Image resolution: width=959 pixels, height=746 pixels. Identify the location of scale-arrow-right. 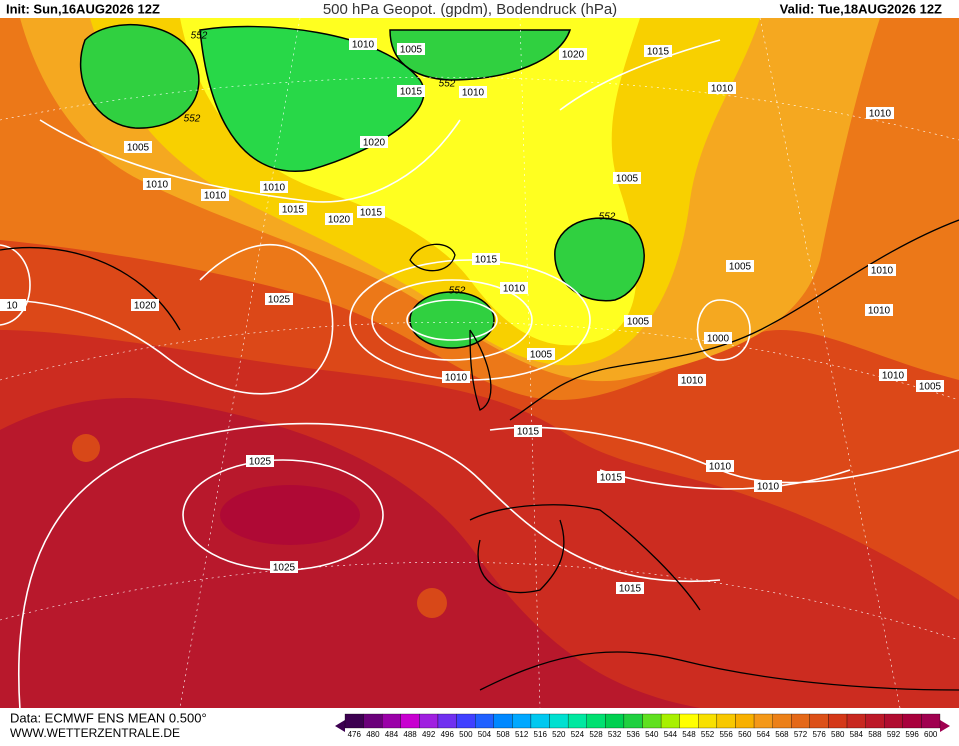
(945, 726).